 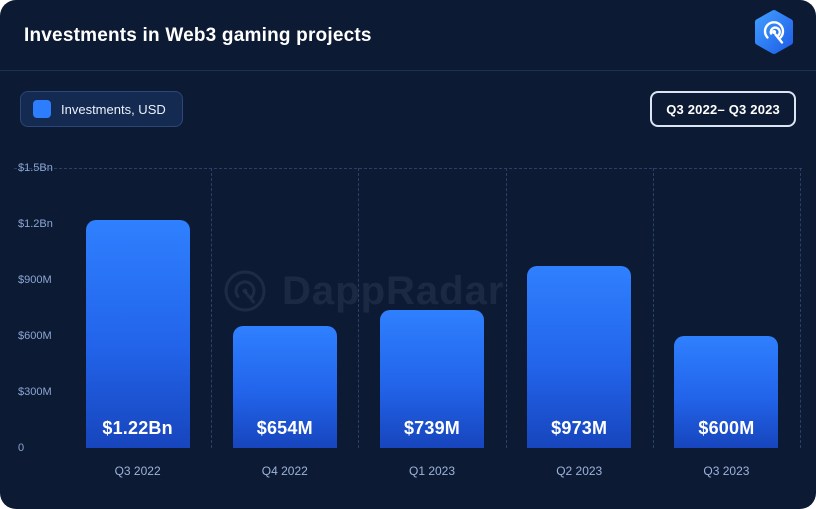 I want to click on legend-investments: Investments, USD, so click(x=101, y=109).